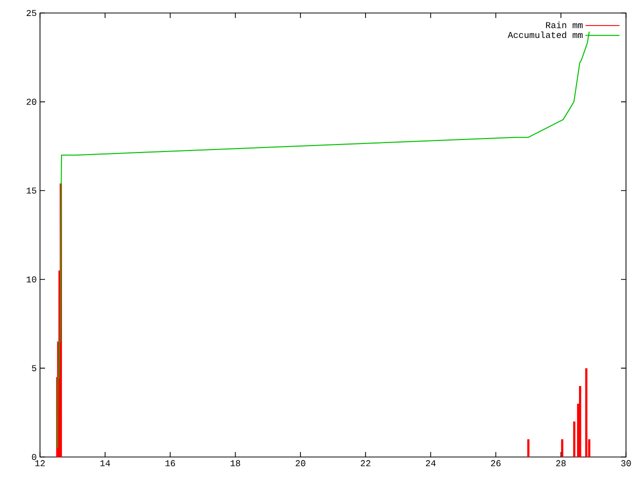 The width and height of the screenshot is (640, 480). I want to click on x-tick-label: 28, so click(561, 463).